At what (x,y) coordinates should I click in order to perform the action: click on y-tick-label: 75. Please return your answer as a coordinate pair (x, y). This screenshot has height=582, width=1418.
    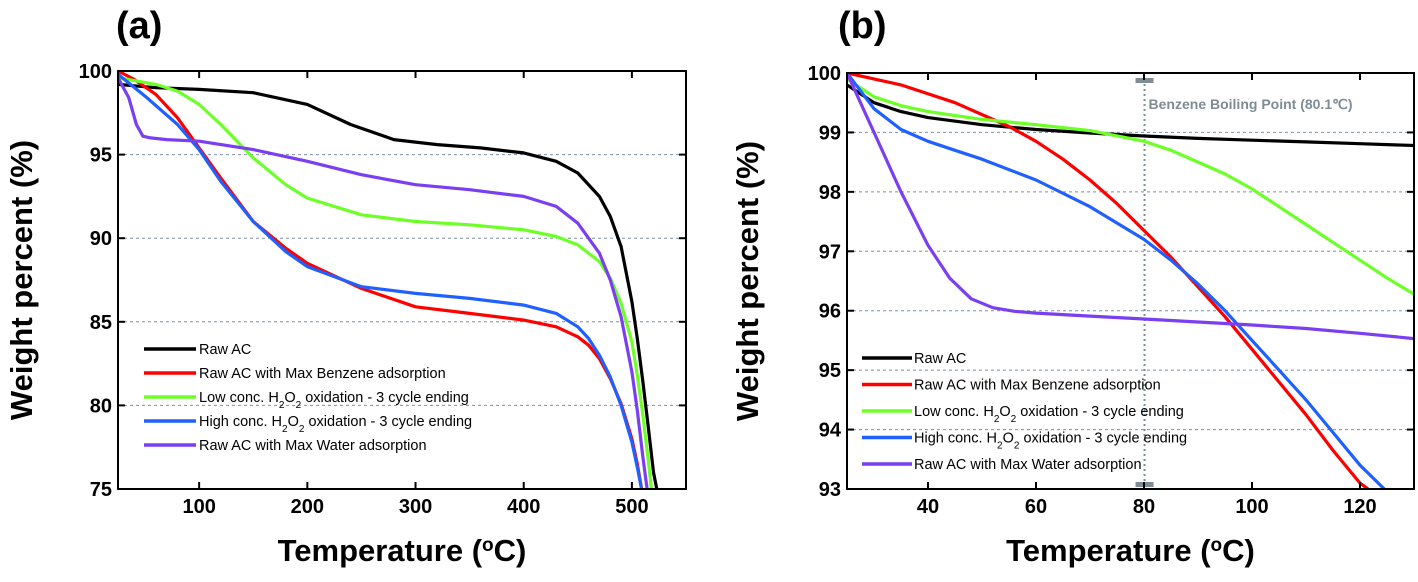
    Looking at the image, I should click on (101, 490).